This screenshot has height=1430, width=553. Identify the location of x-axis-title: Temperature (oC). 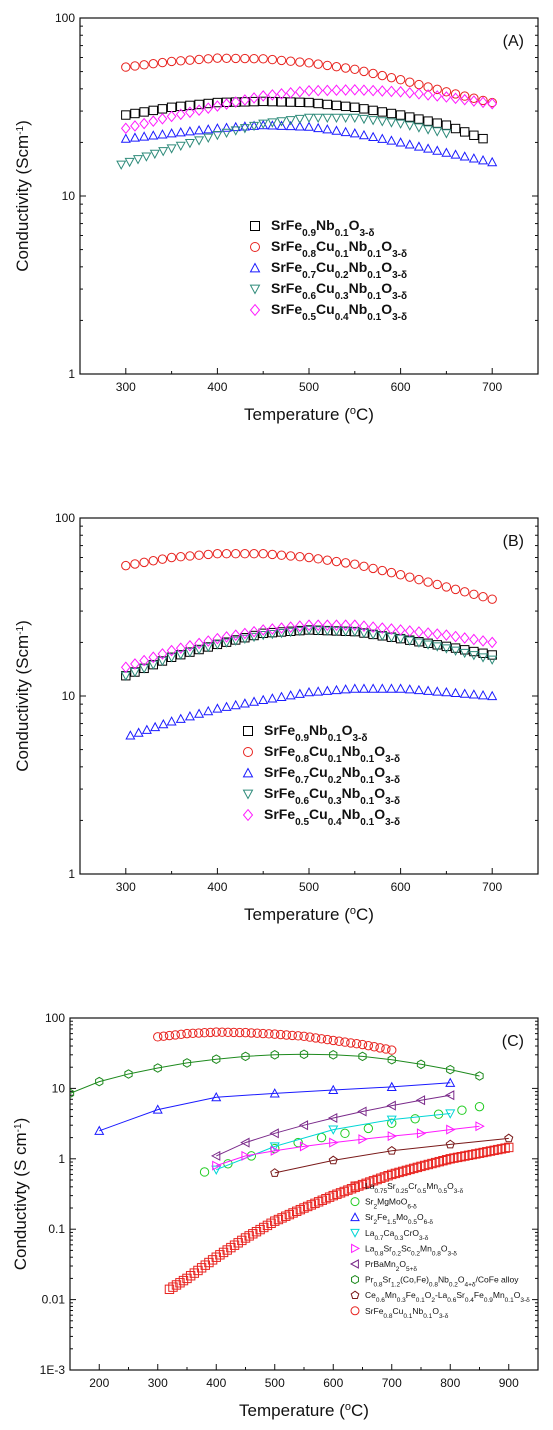
(309, 414).